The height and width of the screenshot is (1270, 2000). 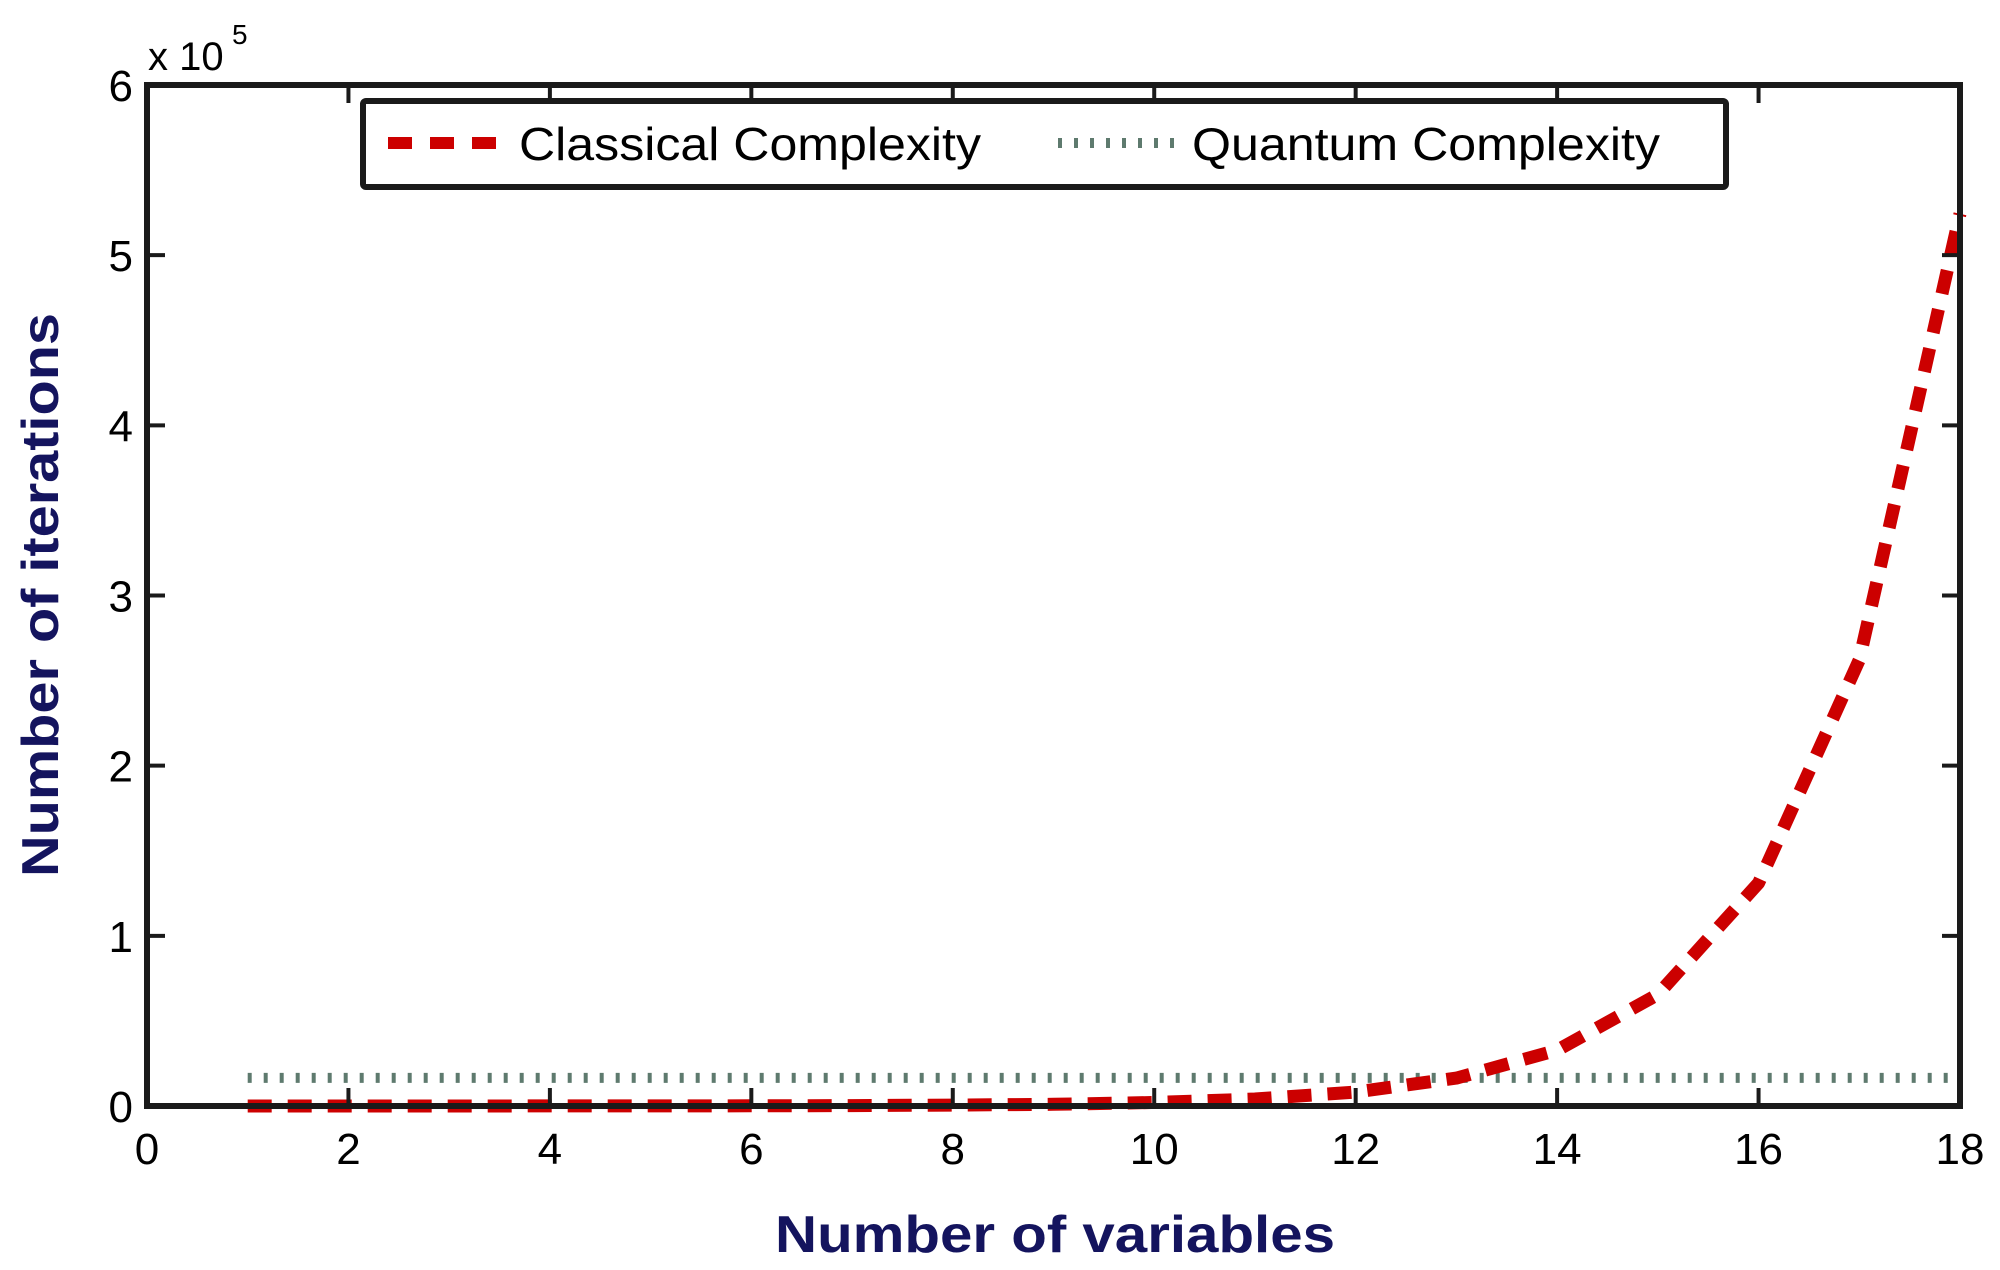 What do you see at coordinates (240, 34) in the screenshot?
I see `y-multiplier-exponent: 5` at bounding box center [240, 34].